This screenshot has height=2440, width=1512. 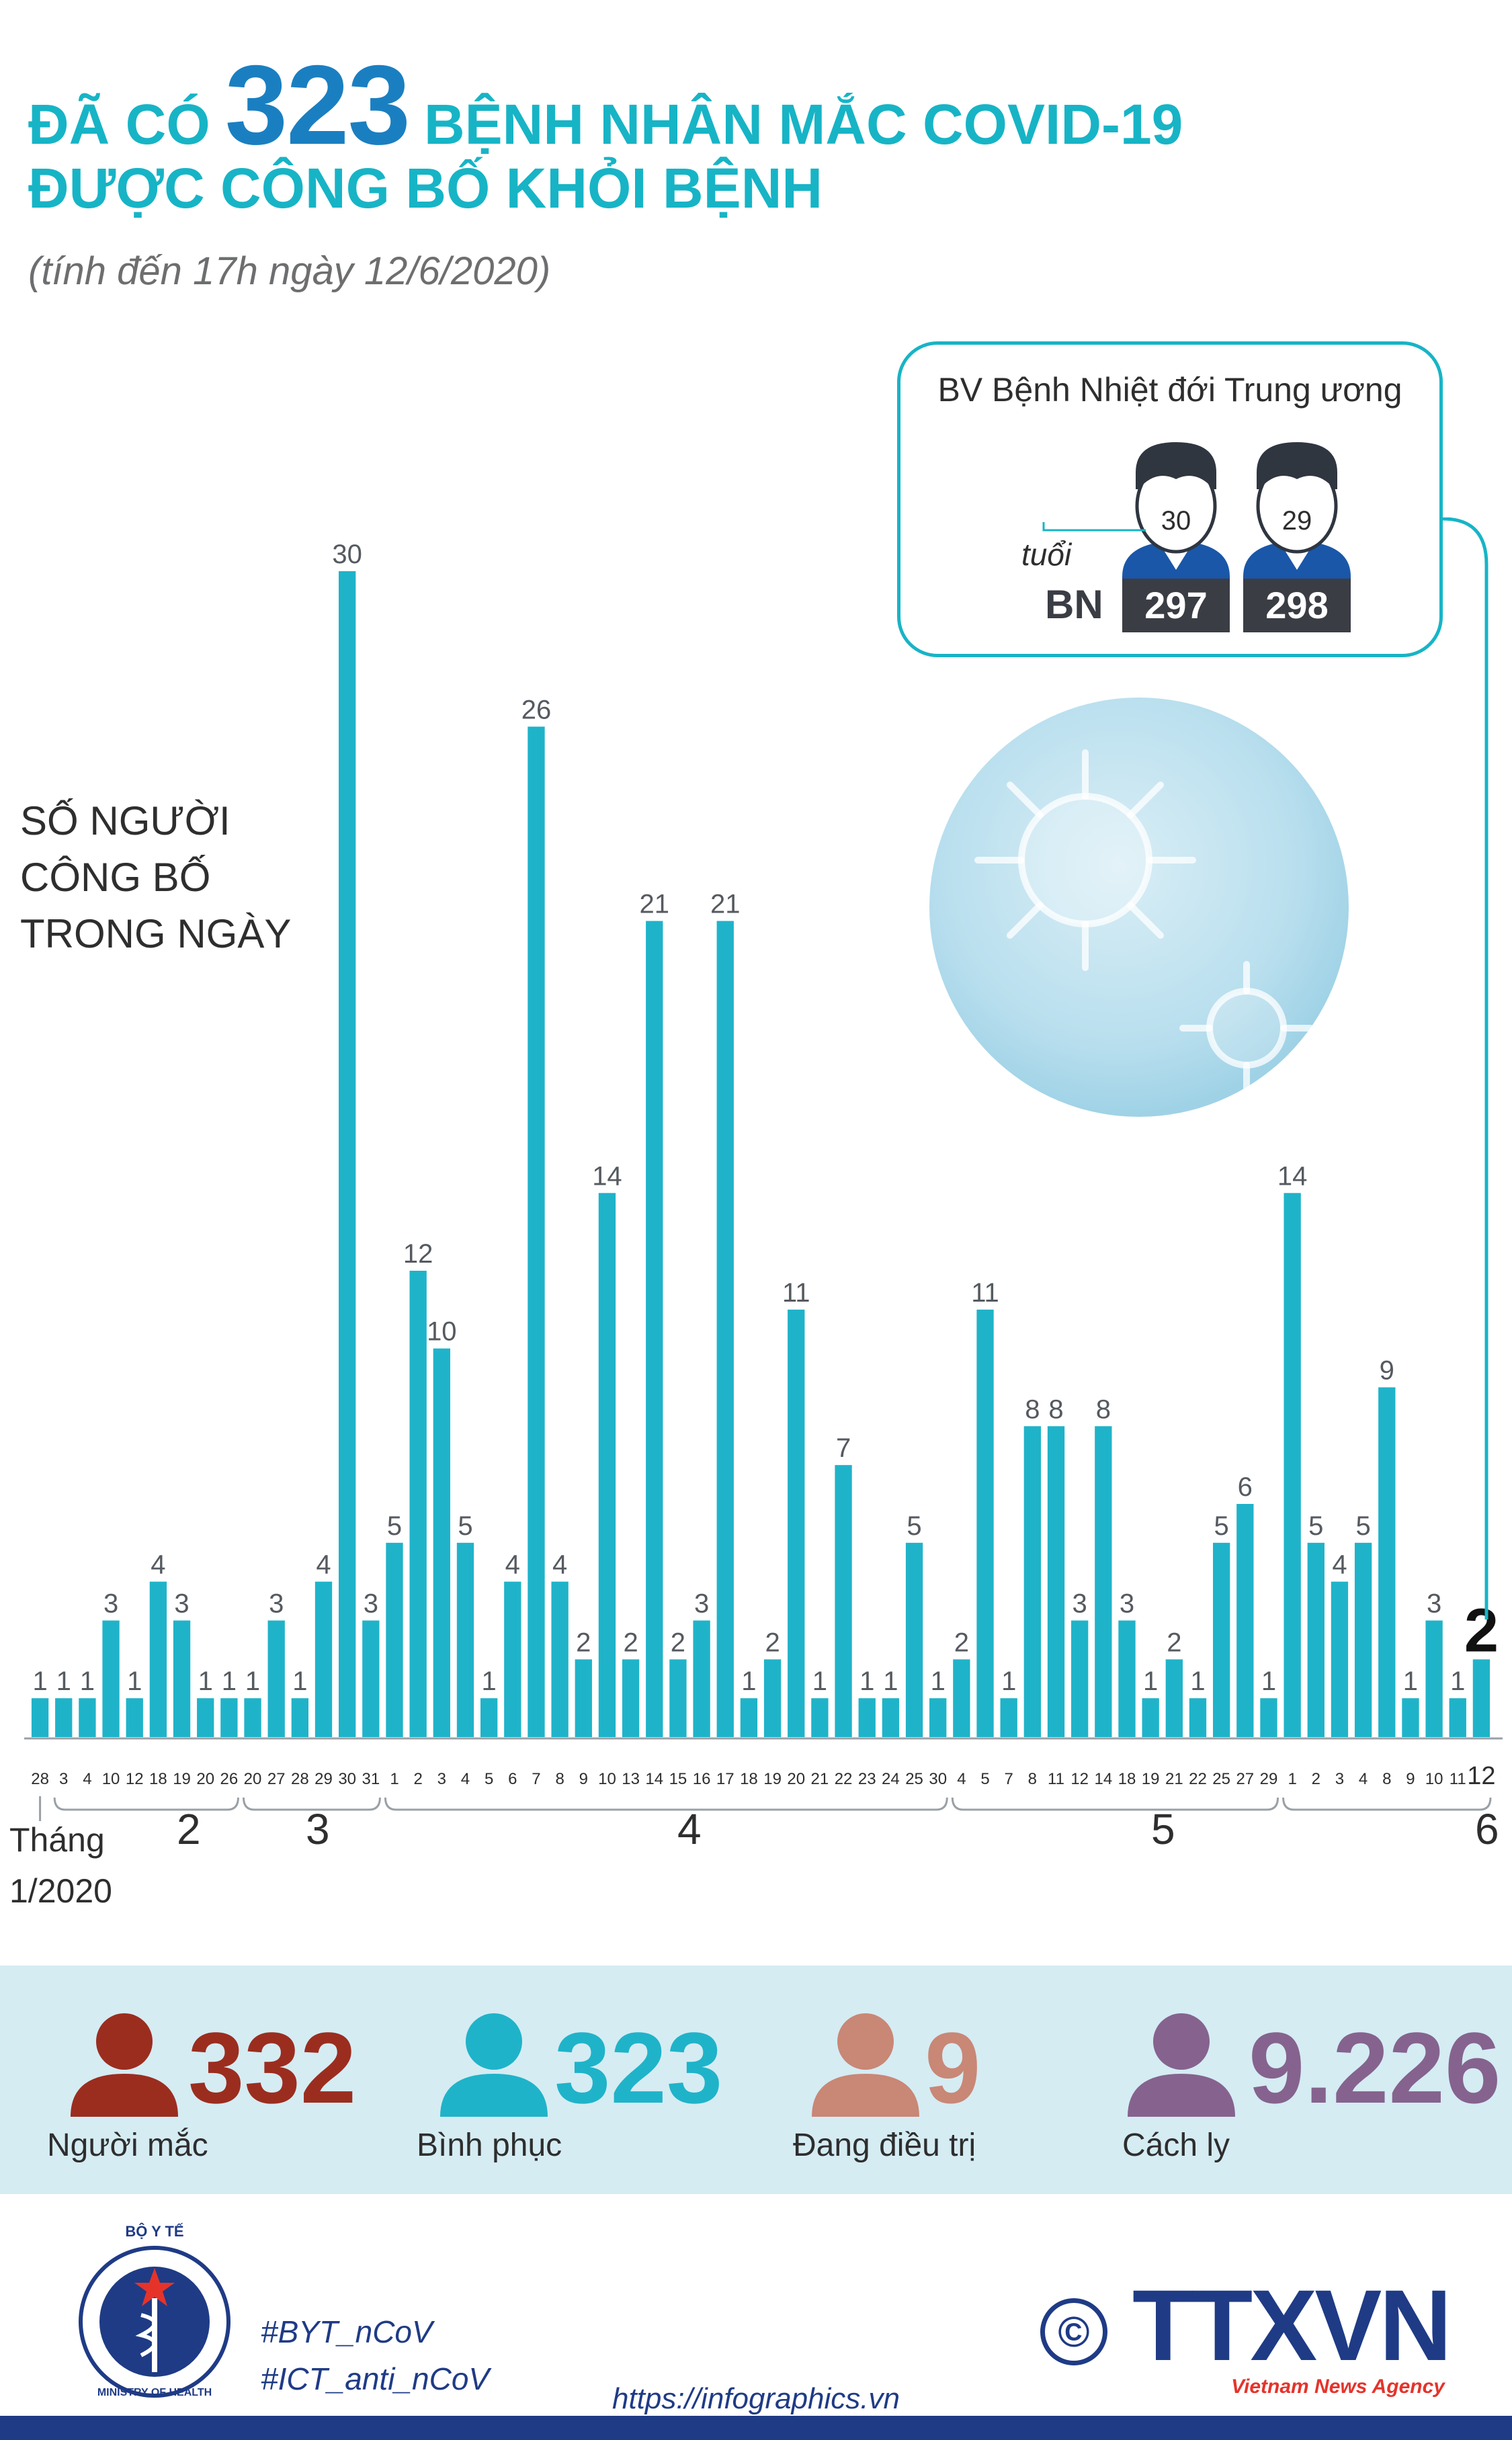 What do you see at coordinates (938, 1779) in the screenshot?
I see `x-tick-label: 30` at bounding box center [938, 1779].